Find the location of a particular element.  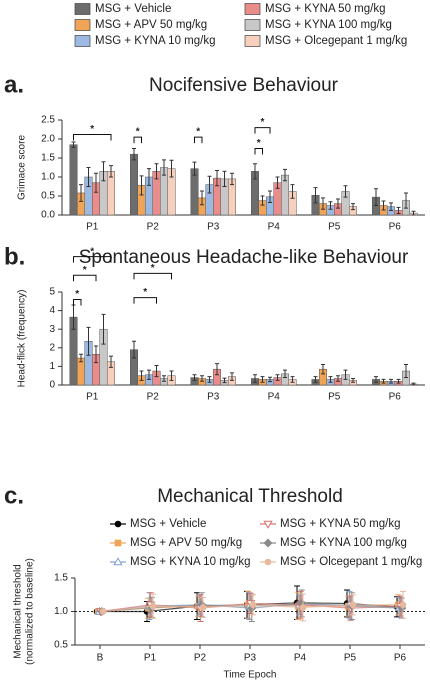

y-tick-label: 1.0 is located at coordinates (61, 611).